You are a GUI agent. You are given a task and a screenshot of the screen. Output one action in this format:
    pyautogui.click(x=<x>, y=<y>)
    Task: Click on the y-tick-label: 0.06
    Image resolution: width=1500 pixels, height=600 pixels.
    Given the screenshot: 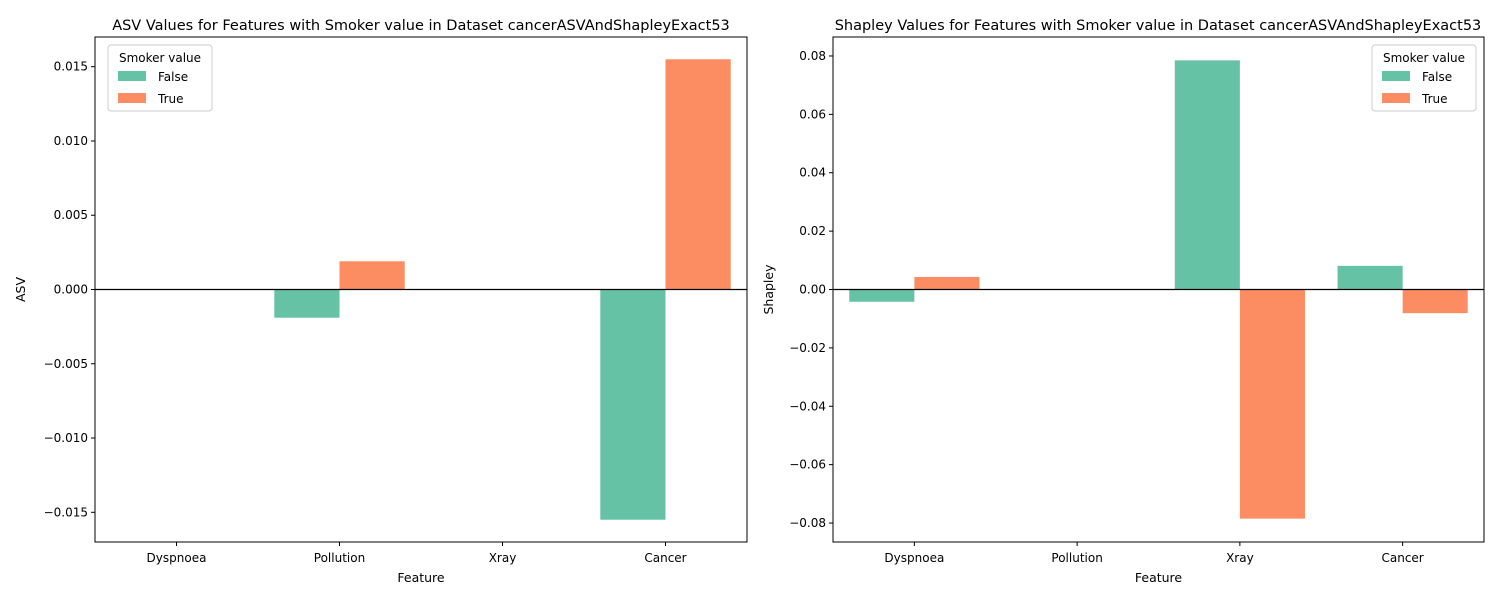 What is the action you would take?
    pyautogui.click(x=812, y=114)
    